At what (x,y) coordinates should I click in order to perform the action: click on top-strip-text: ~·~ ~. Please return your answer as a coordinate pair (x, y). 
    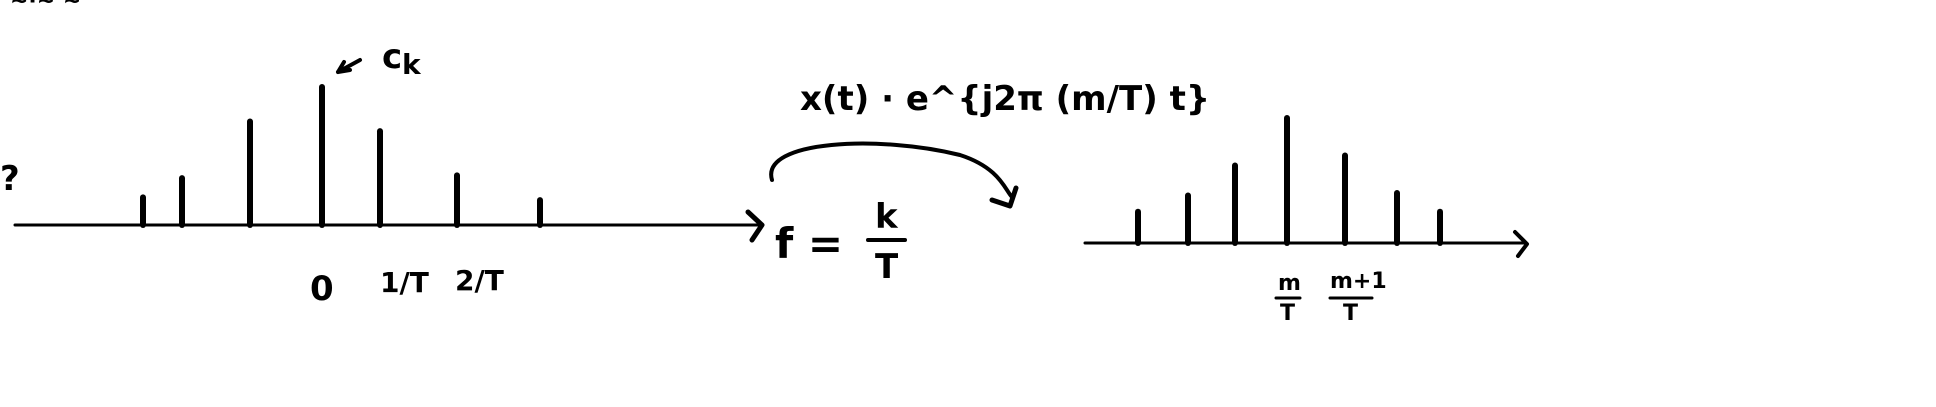
    Looking at the image, I should click on (45, 7).